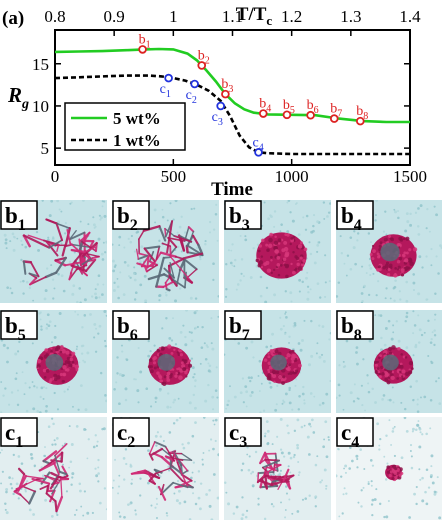 This screenshot has height=524, width=442. Describe the element at coordinates (18, 97) in the screenshot. I see `y-axis-label-text: Rg` at that location.